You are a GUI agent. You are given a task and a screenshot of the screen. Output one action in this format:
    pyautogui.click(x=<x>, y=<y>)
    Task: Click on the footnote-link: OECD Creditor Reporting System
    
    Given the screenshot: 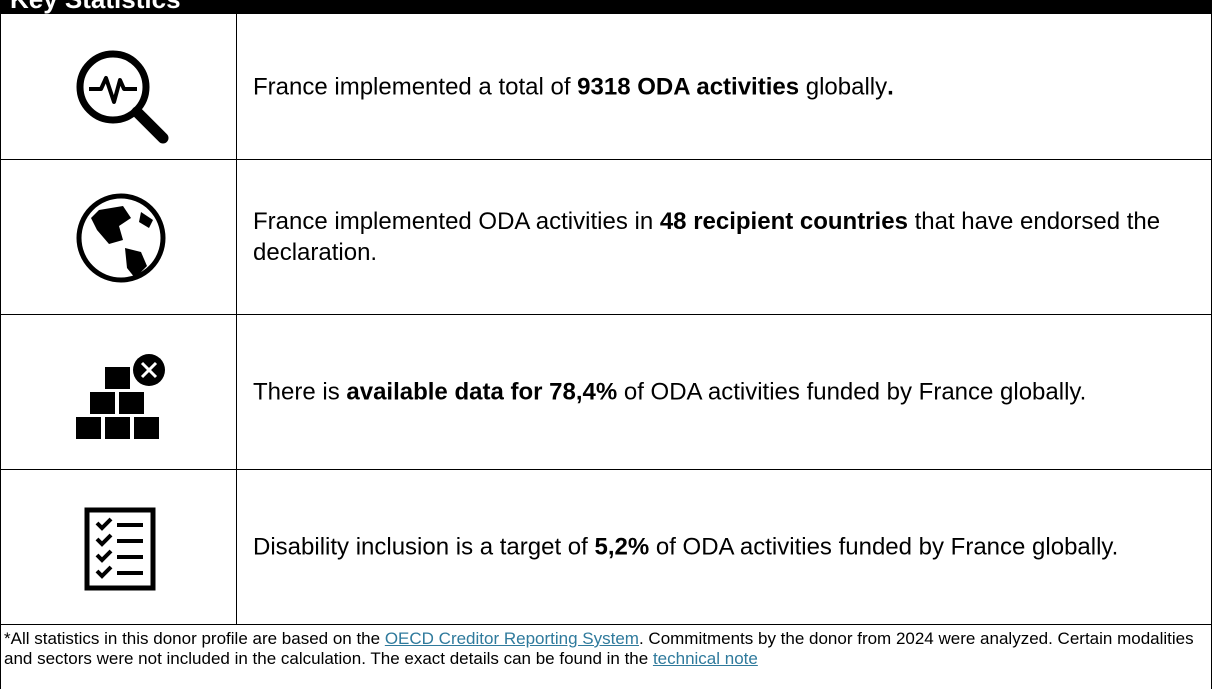 What is the action you would take?
    pyautogui.click(x=511, y=638)
    